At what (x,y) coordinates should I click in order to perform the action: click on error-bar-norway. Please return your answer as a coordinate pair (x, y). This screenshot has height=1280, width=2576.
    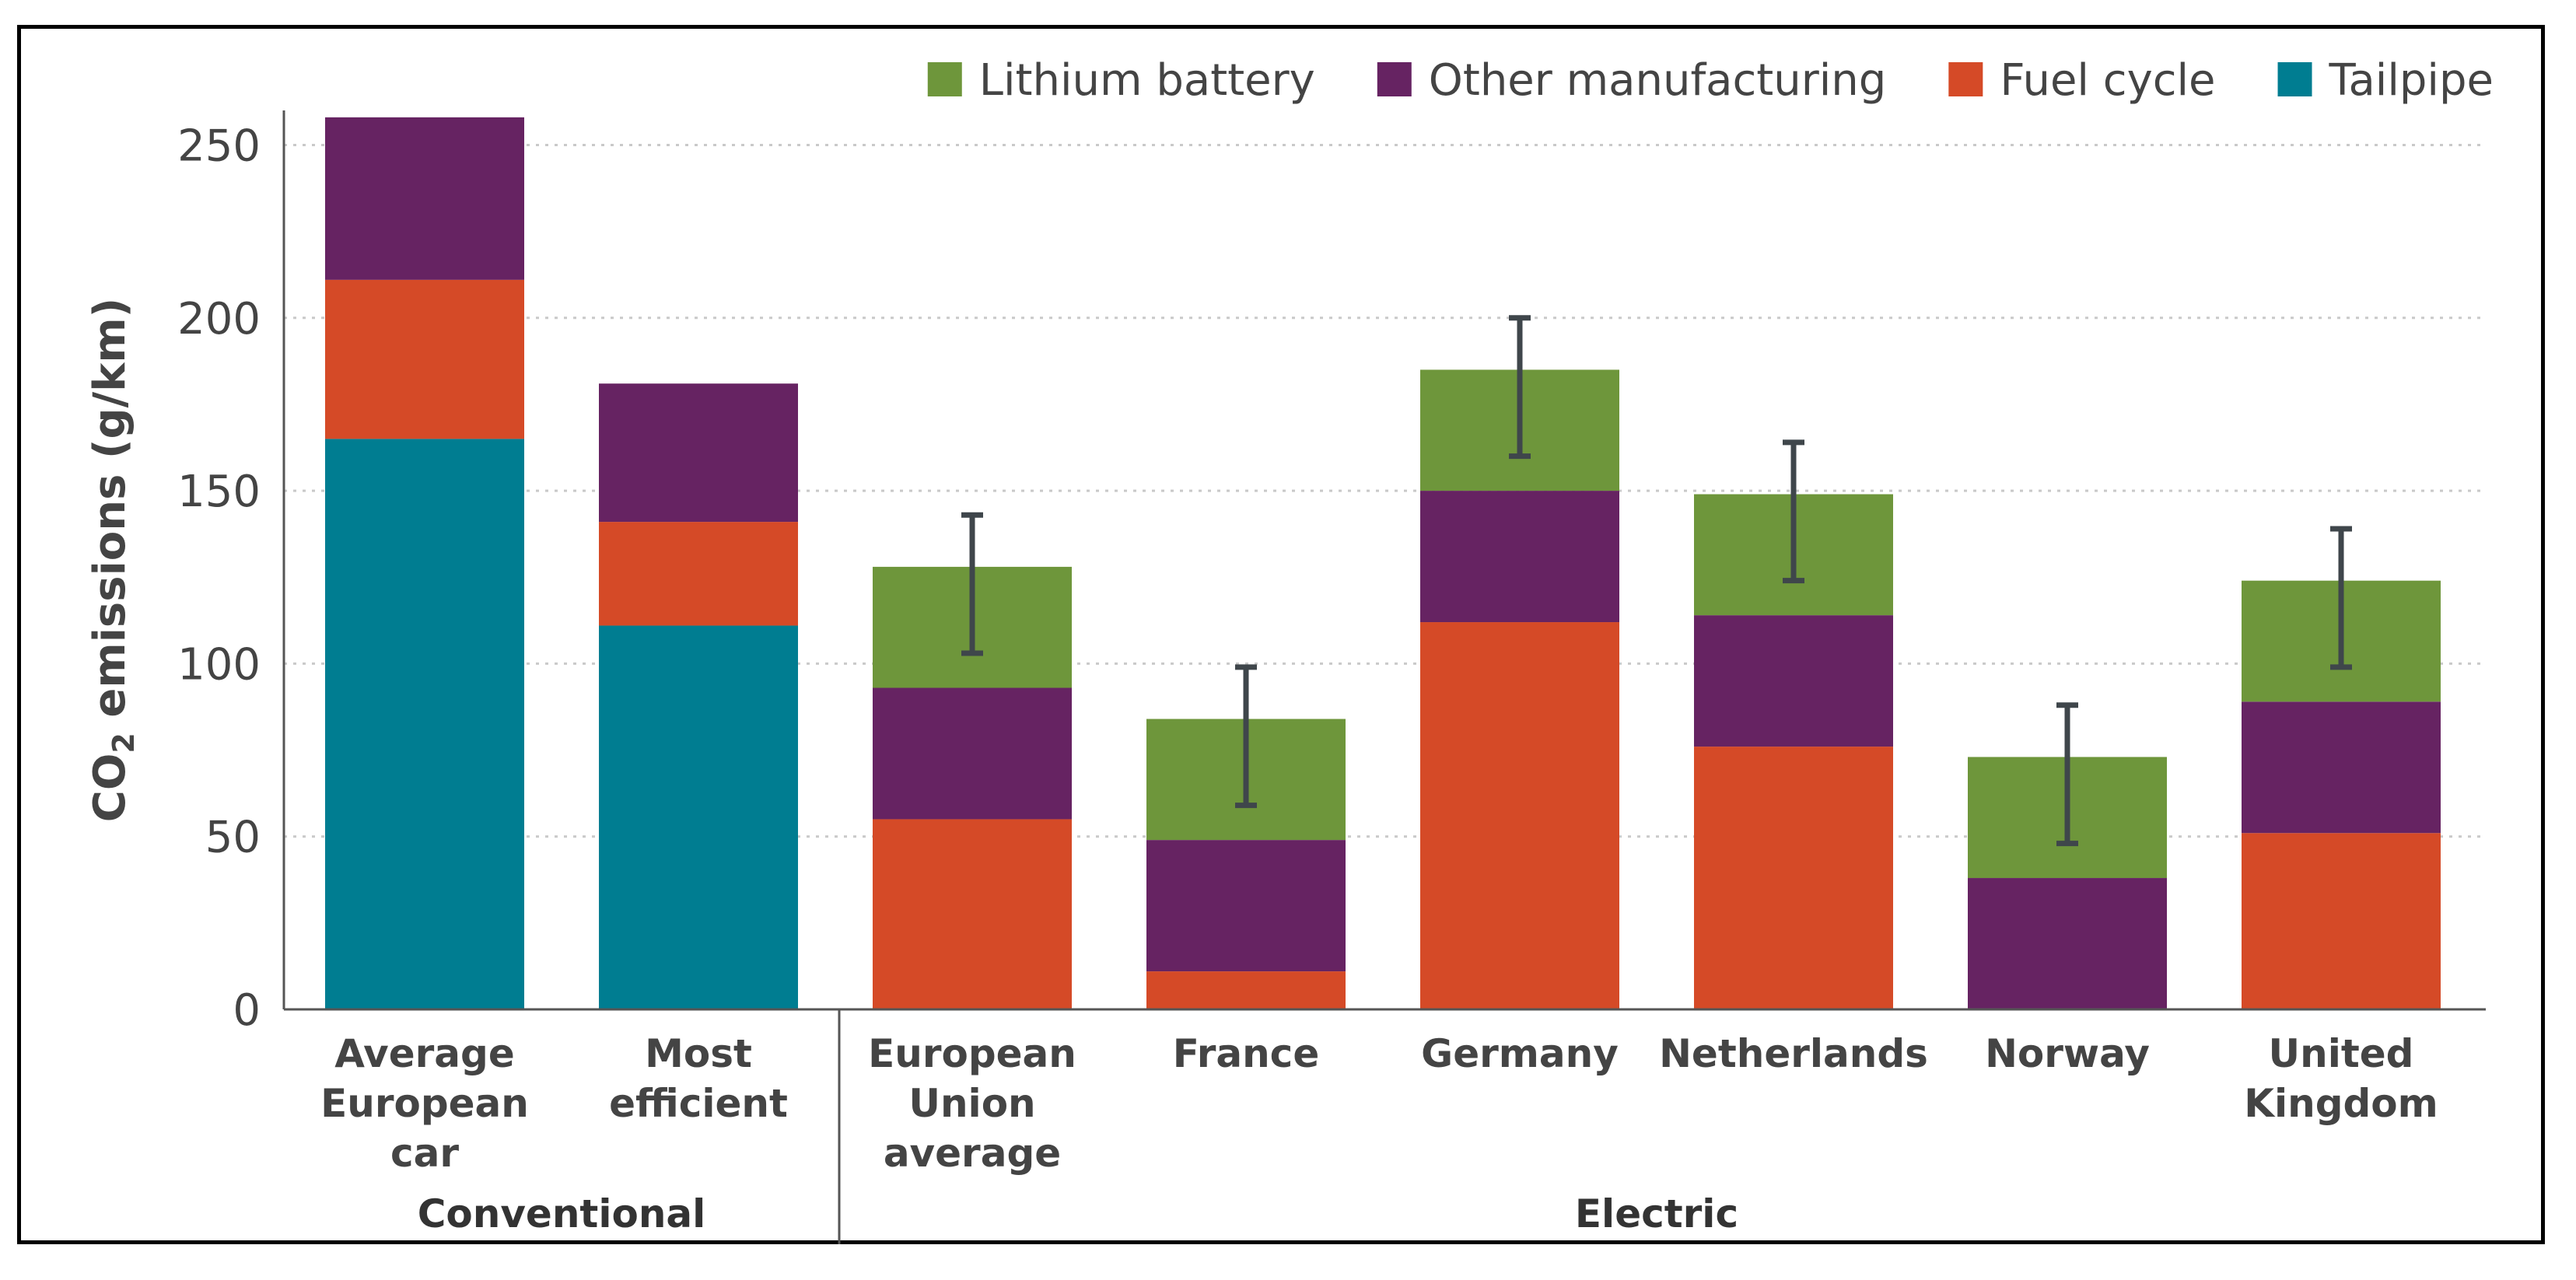
    Looking at the image, I should click on (2067, 774).